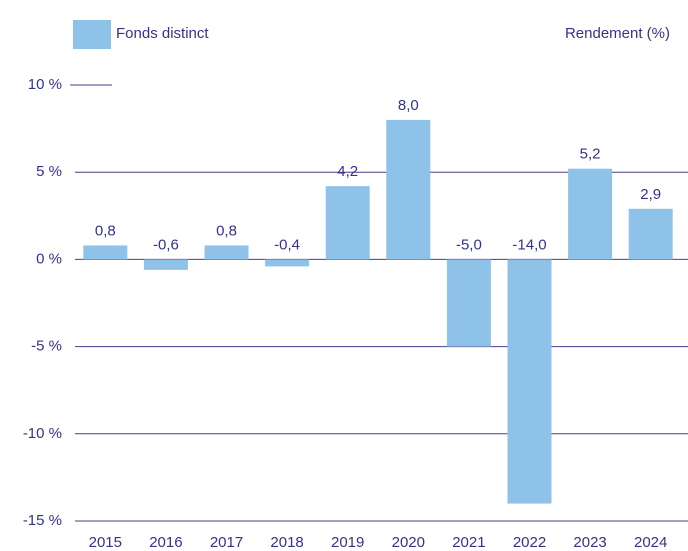 This screenshot has height=551, width=688. What do you see at coordinates (162, 33) in the screenshot?
I see `legend-label: Fonds distinct` at bounding box center [162, 33].